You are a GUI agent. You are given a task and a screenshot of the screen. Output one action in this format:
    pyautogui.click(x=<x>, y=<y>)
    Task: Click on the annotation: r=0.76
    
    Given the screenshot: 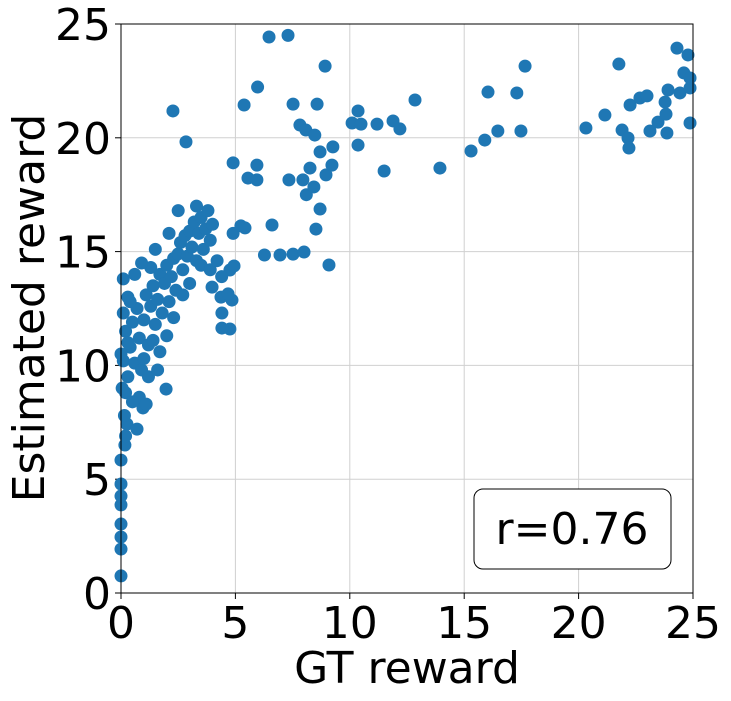 What is the action you would take?
    pyautogui.click(x=572, y=529)
    